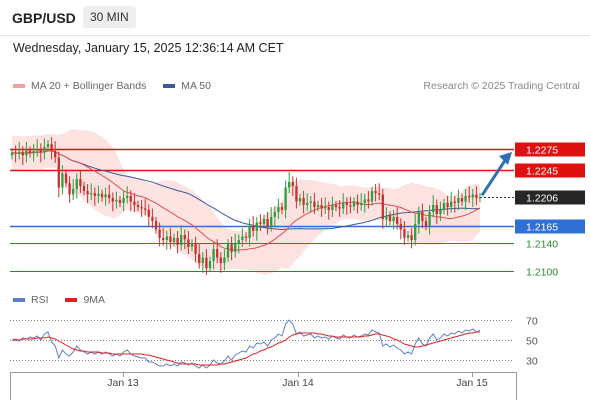  I want to click on x-tick-label: Jan 13, so click(123, 383).